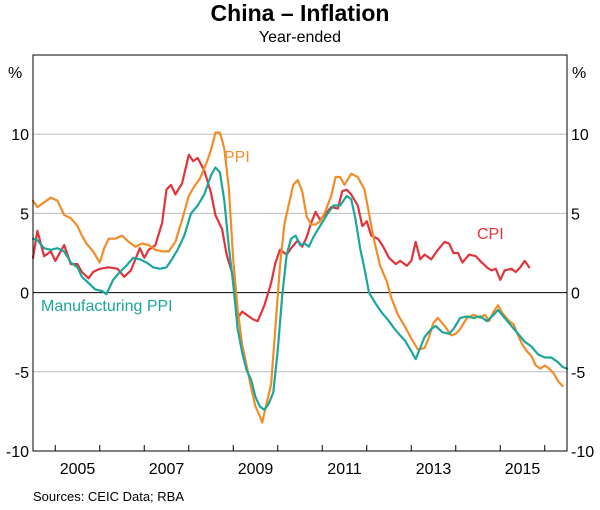 This screenshot has width=600, height=510. What do you see at coordinates (575, 214) in the screenshot?
I see `y-tick-label-right: 5` at bounding box center [575, 214].